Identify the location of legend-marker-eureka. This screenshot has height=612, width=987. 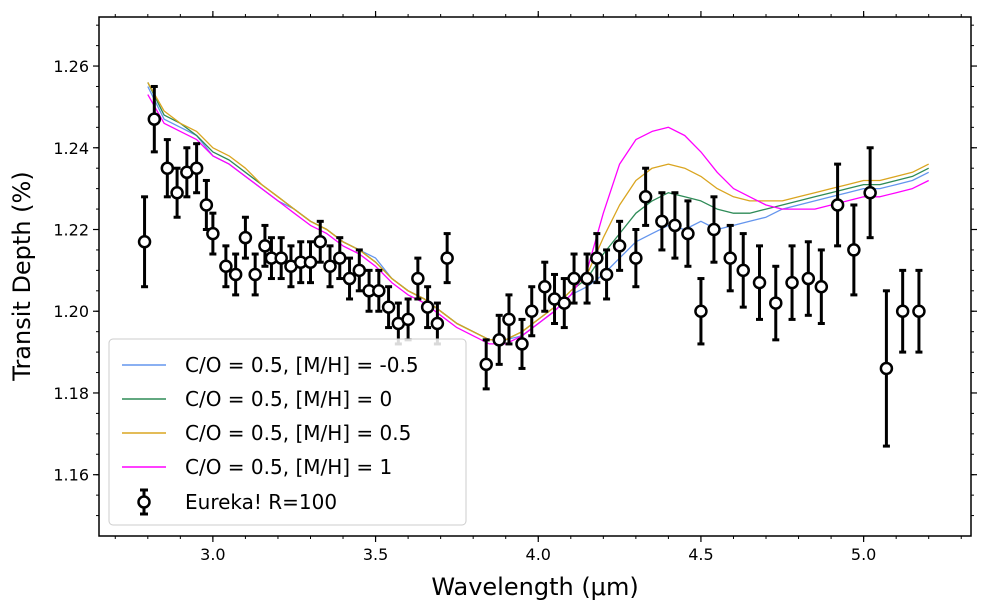
(144, 502).